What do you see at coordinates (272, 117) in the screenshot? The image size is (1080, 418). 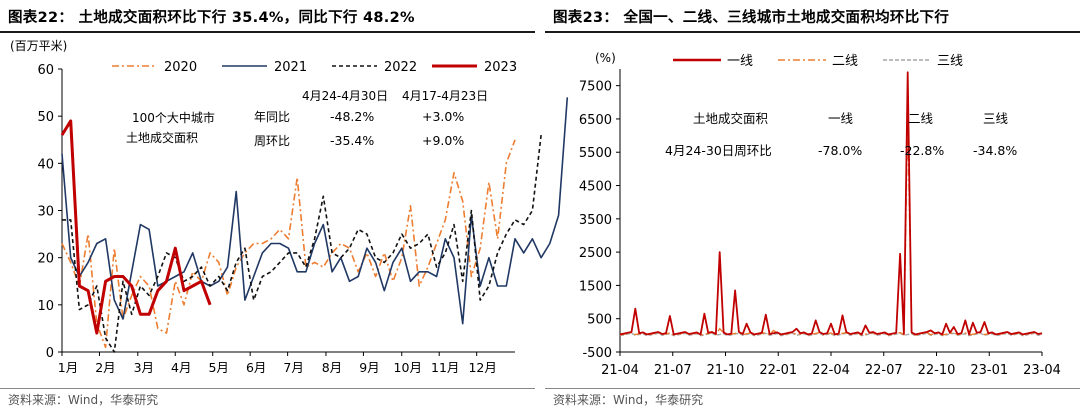 I see `left-table-metric: 年同比` at bounding box center [272, 117].